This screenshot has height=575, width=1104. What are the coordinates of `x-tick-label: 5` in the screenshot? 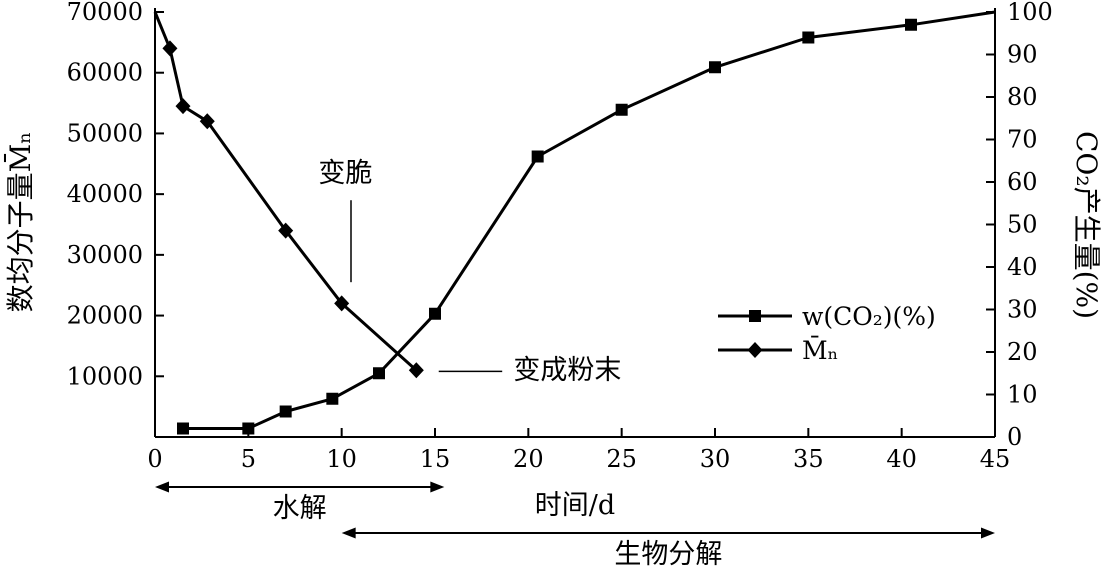 It's located at (248, 459).